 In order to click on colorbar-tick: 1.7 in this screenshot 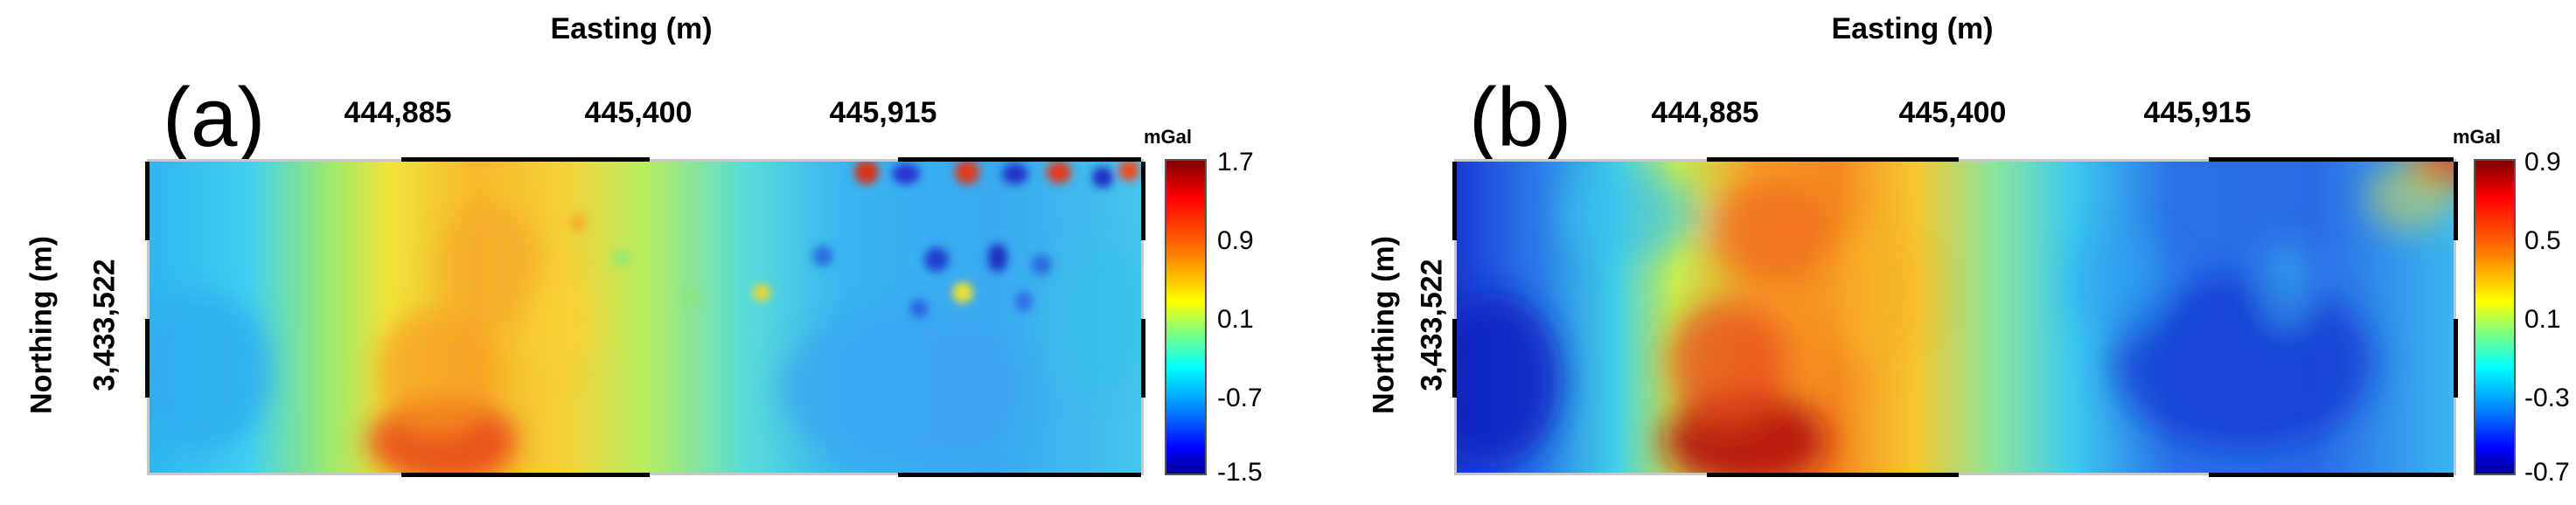, I will do `click(1235, 162)`.